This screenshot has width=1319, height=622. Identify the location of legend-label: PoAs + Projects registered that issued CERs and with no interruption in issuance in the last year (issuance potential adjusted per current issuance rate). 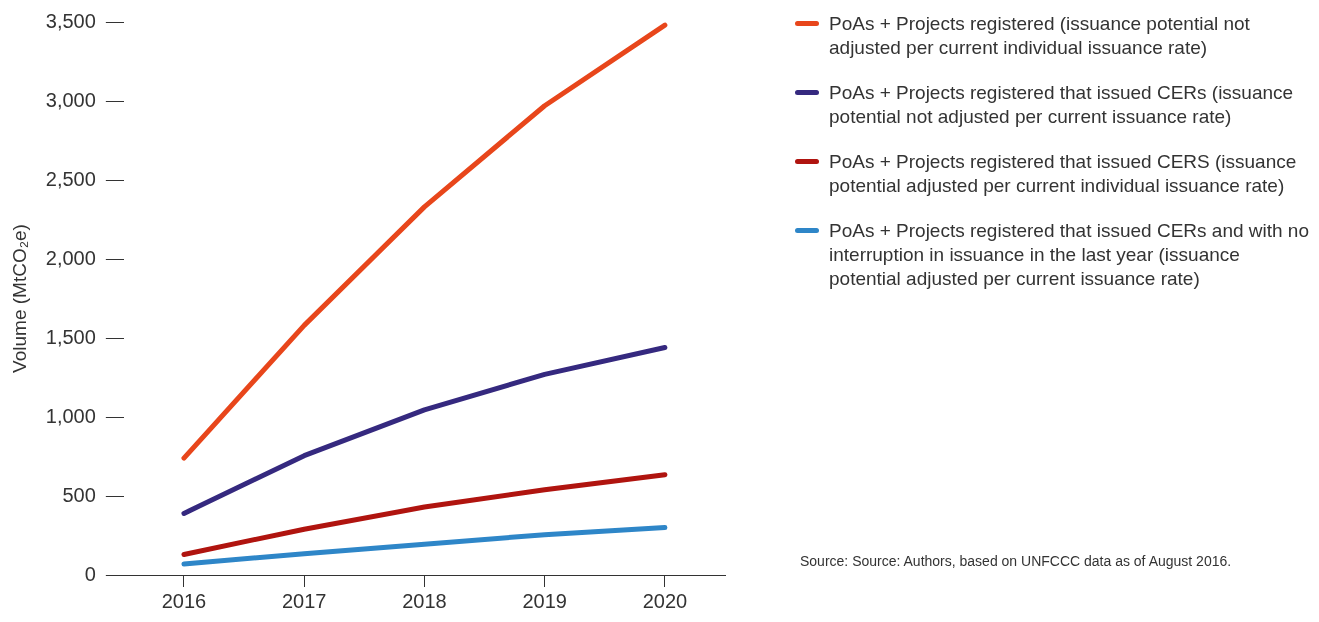
(1069, 255).